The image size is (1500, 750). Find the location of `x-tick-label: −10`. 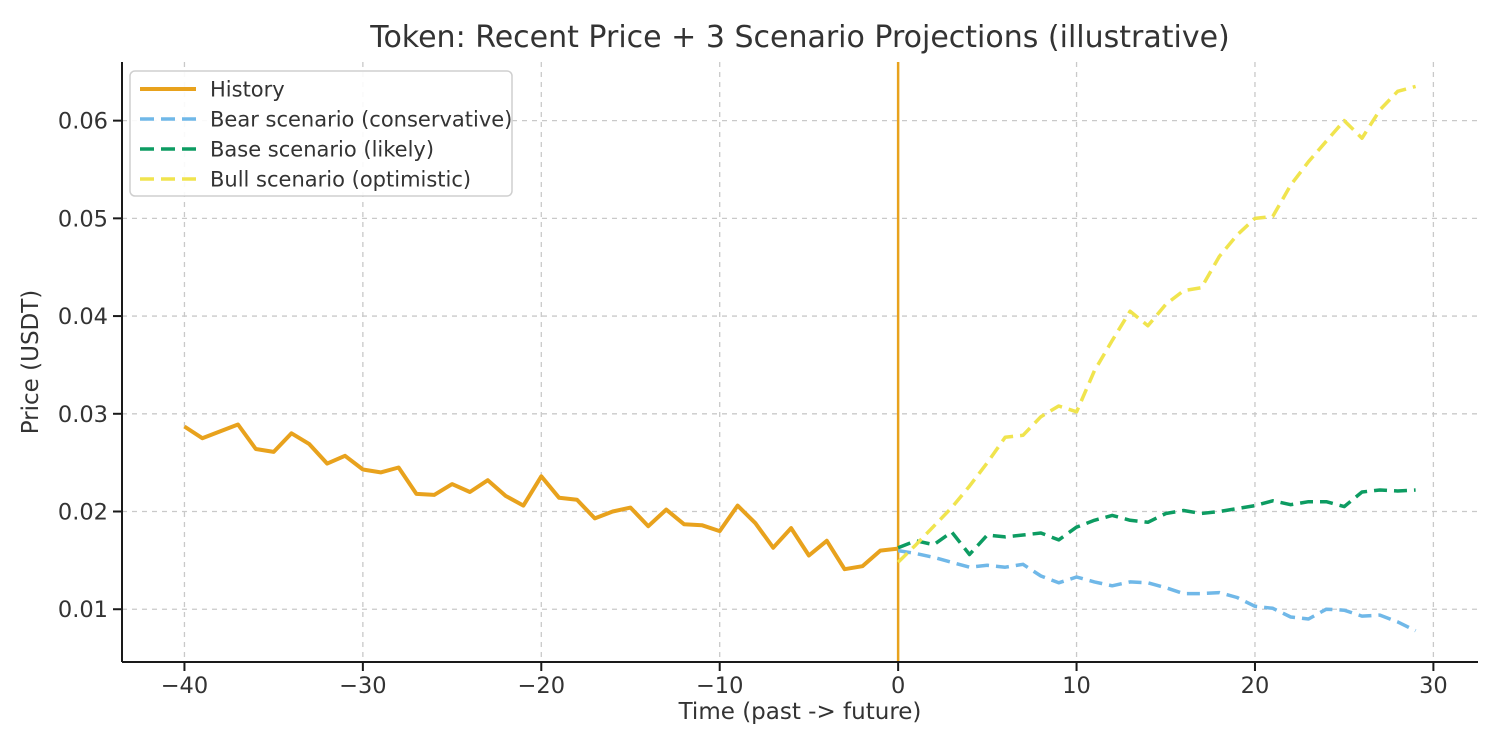

x-tick-label: −10 is located at coordinates (719, 686).